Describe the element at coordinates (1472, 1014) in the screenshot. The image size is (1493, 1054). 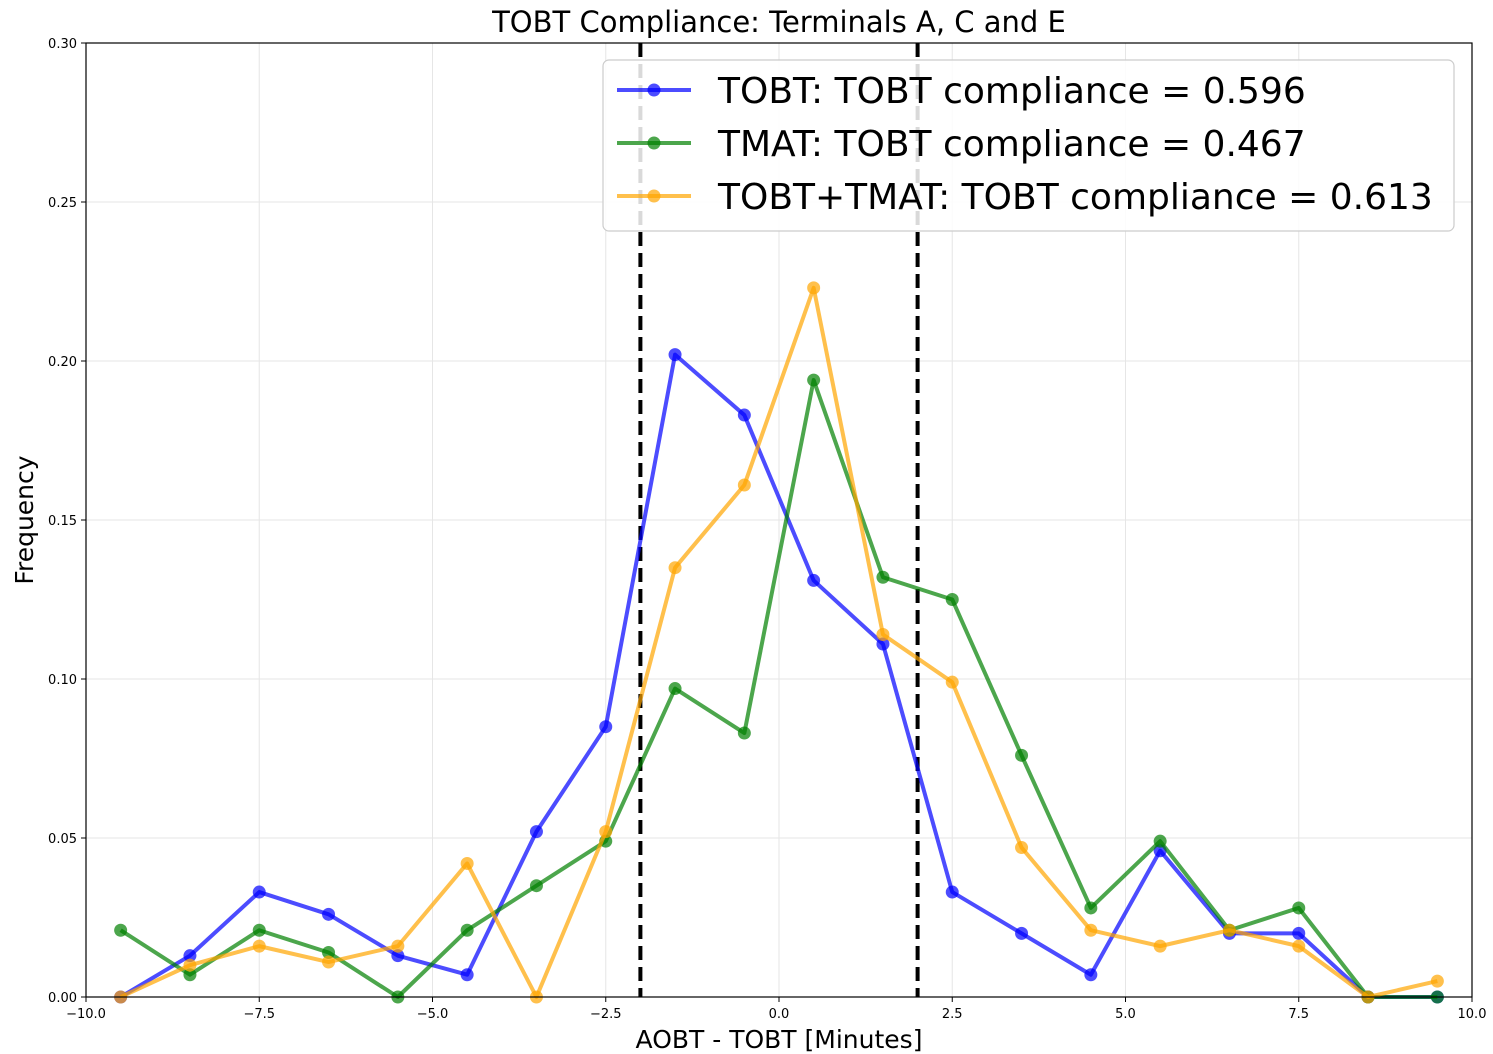
I see `x-tick-label: 10.0` at that location.